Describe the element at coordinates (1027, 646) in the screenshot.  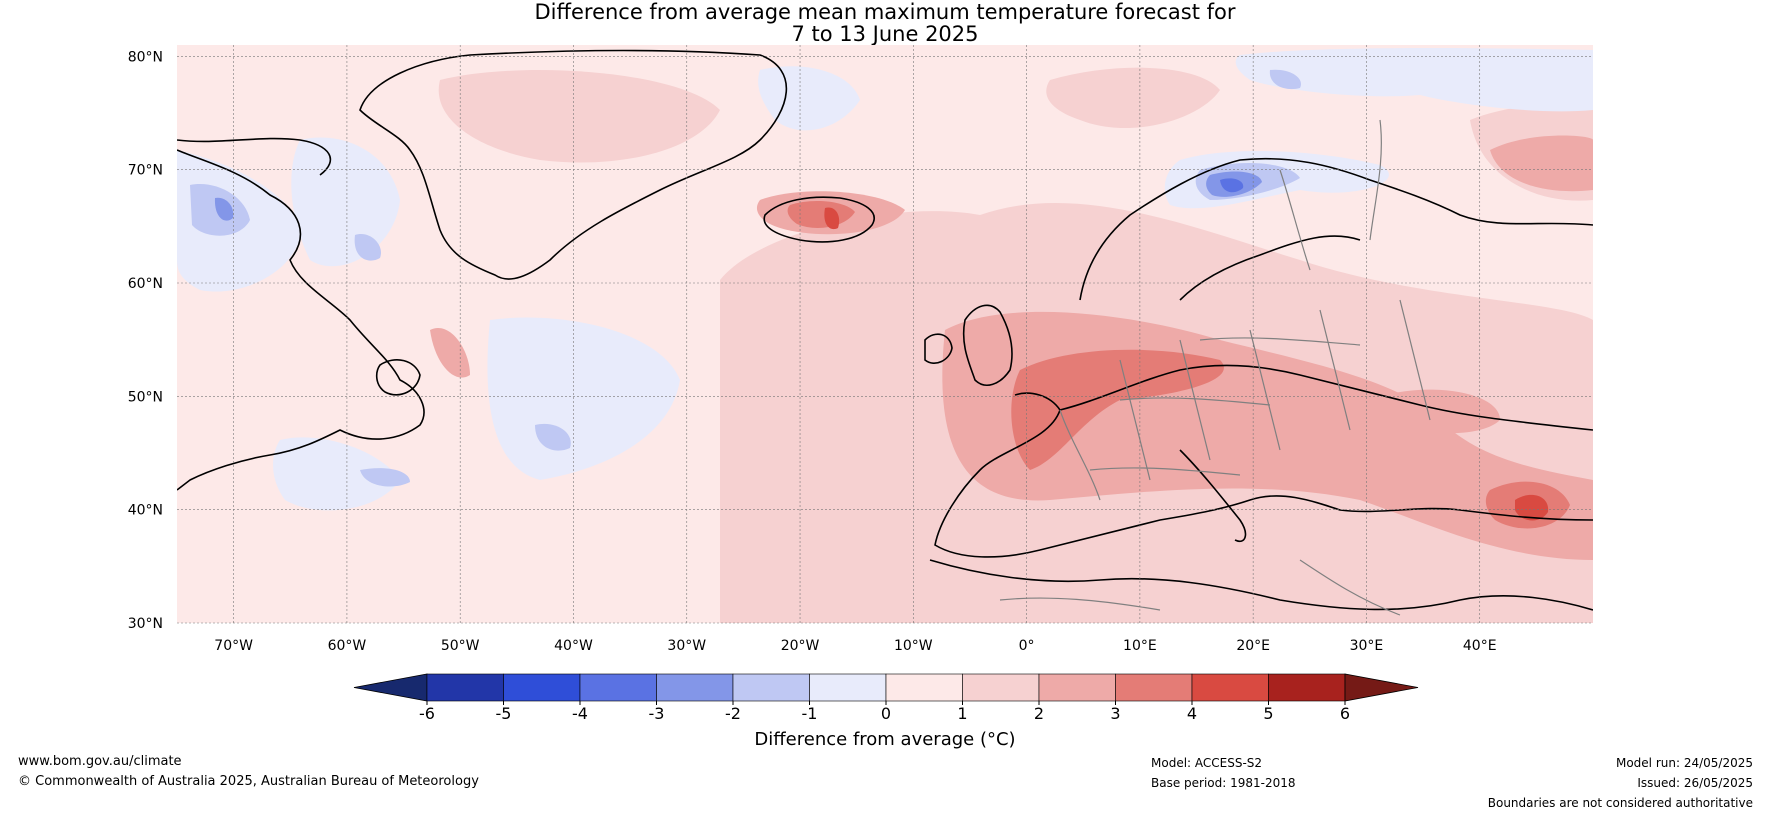
I see `lon-label: 0°` at that location.